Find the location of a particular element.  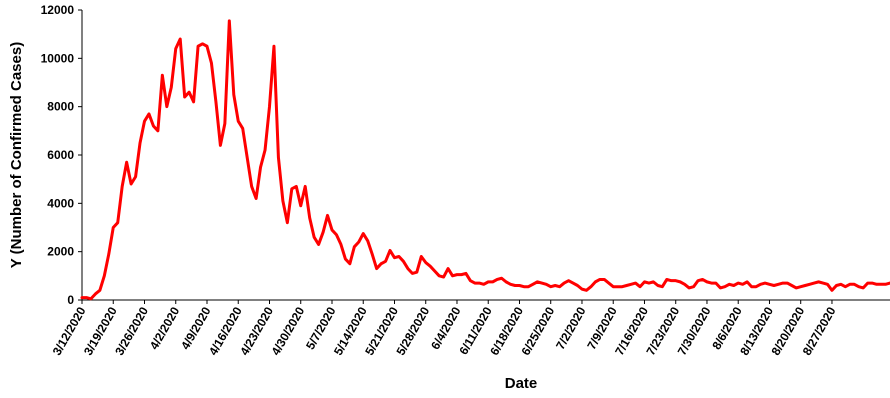

y-tick-label: 0 is located at coordinates (70, 300).